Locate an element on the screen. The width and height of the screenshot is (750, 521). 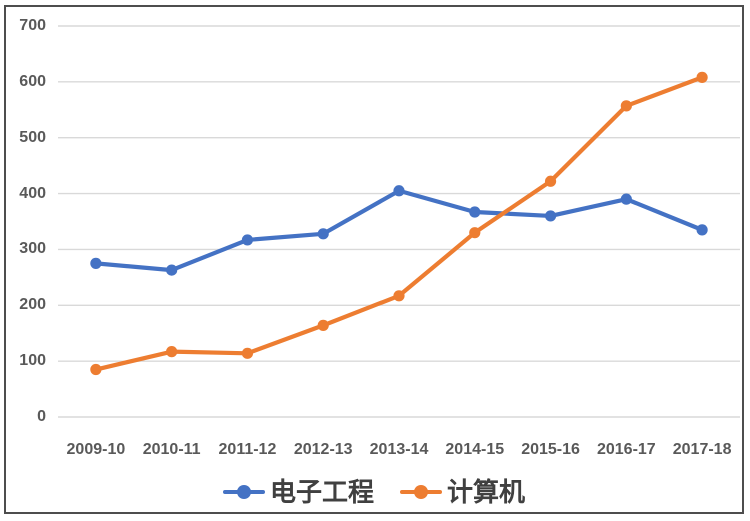
legend-label: 计算机 is located at coordinates (486, 492).